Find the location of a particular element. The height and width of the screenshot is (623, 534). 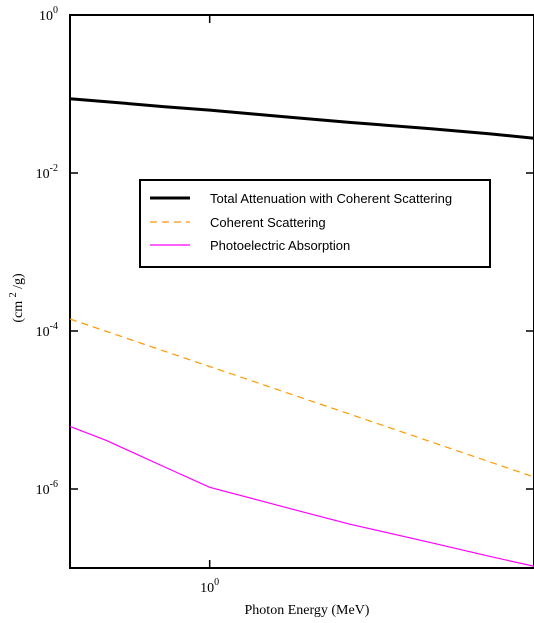

x-axis-title: Photon Energy (MeV) is located at coordinates (307, 610).